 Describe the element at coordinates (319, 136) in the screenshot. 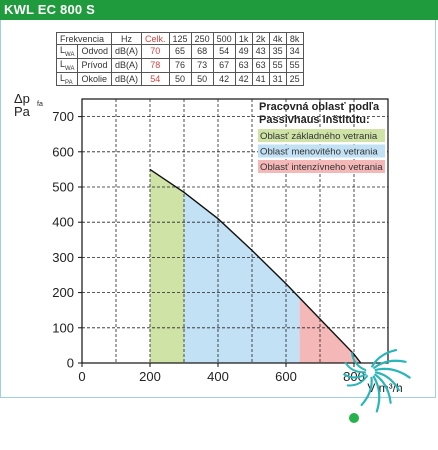

I see `legend-label-1: Oblasť základného vetrania` at that location.